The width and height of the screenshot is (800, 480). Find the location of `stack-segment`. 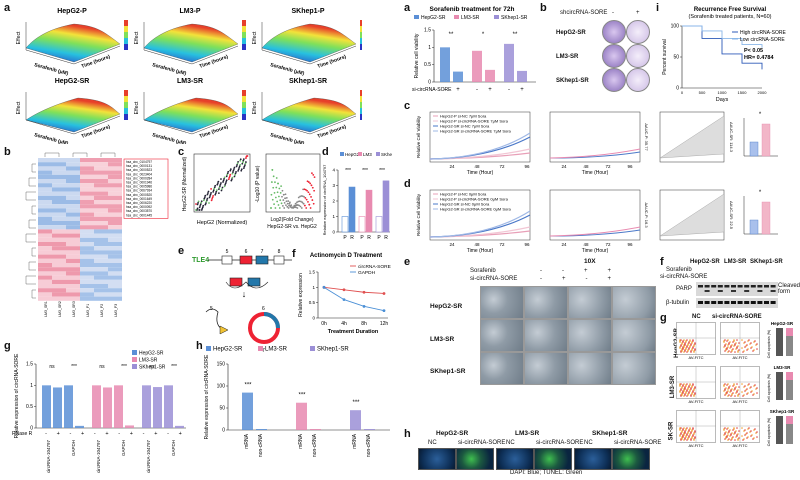

stack-segment is located at coordinates (789, 420).